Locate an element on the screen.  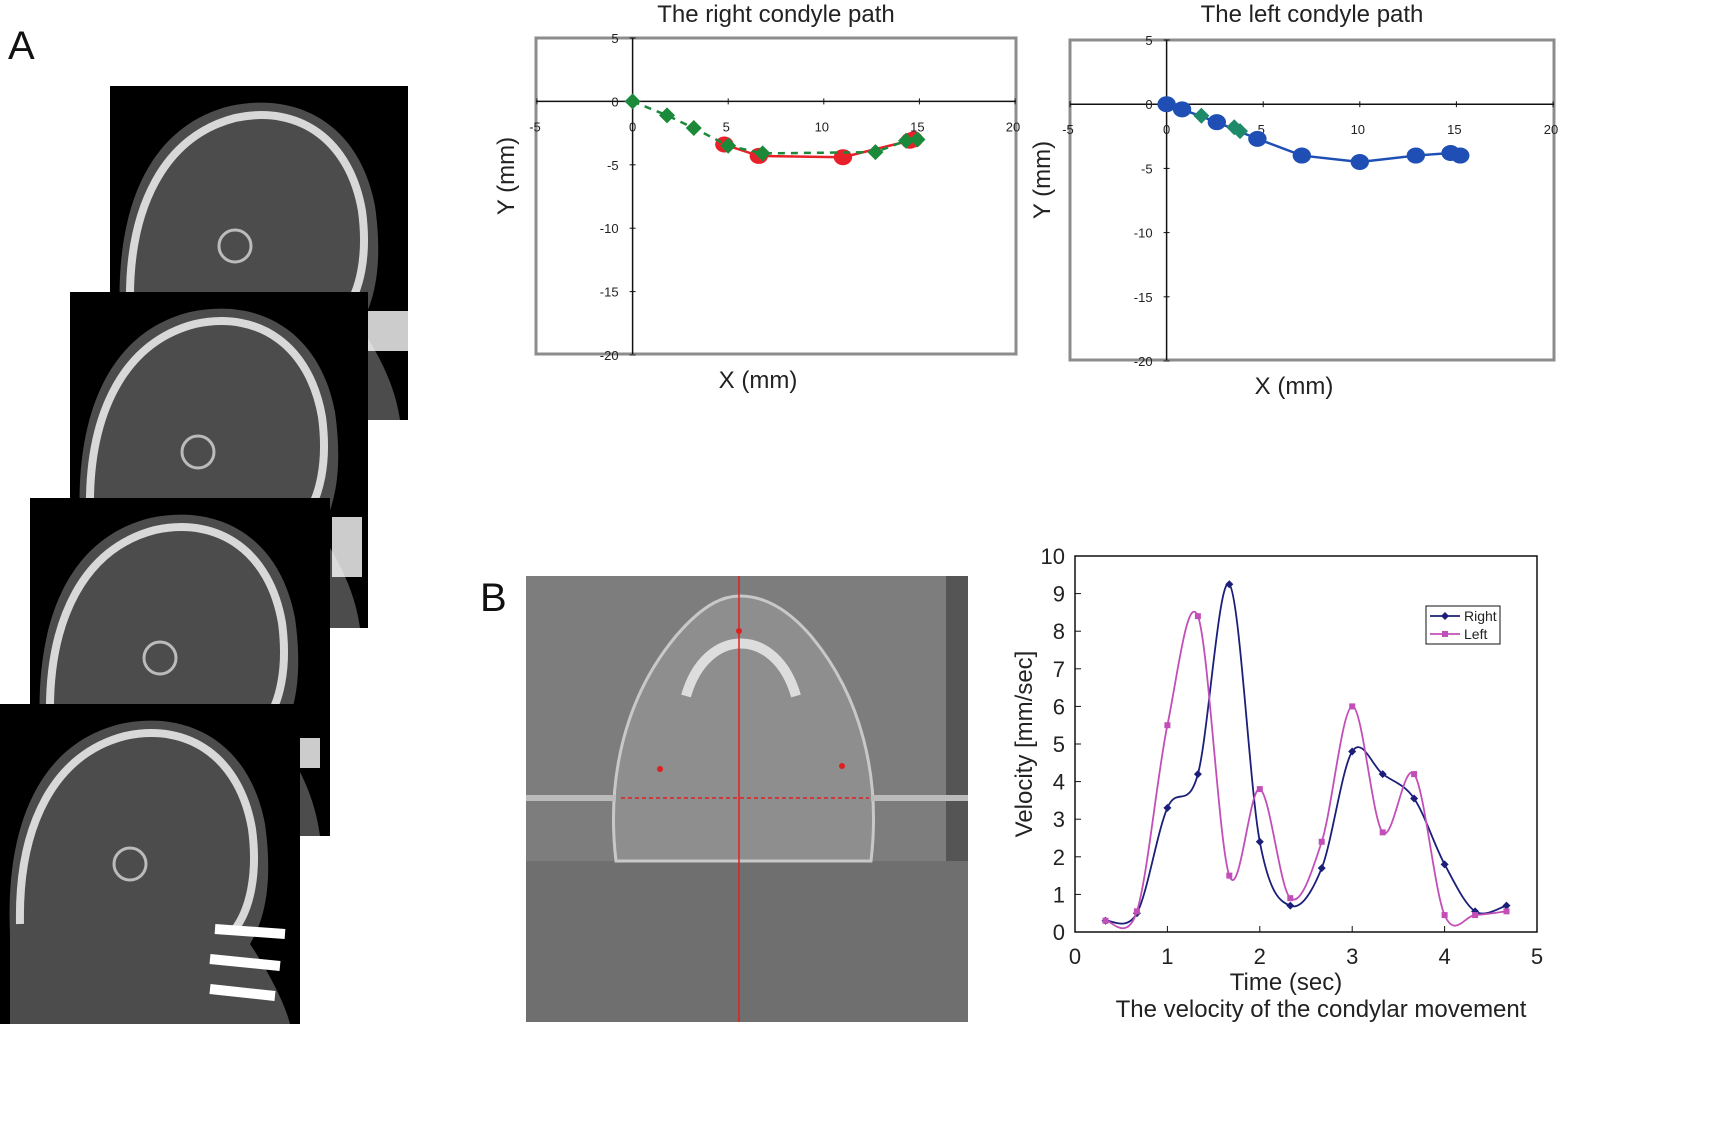
condright-x-tick-label: 0 is located at coordinates (632, 126).